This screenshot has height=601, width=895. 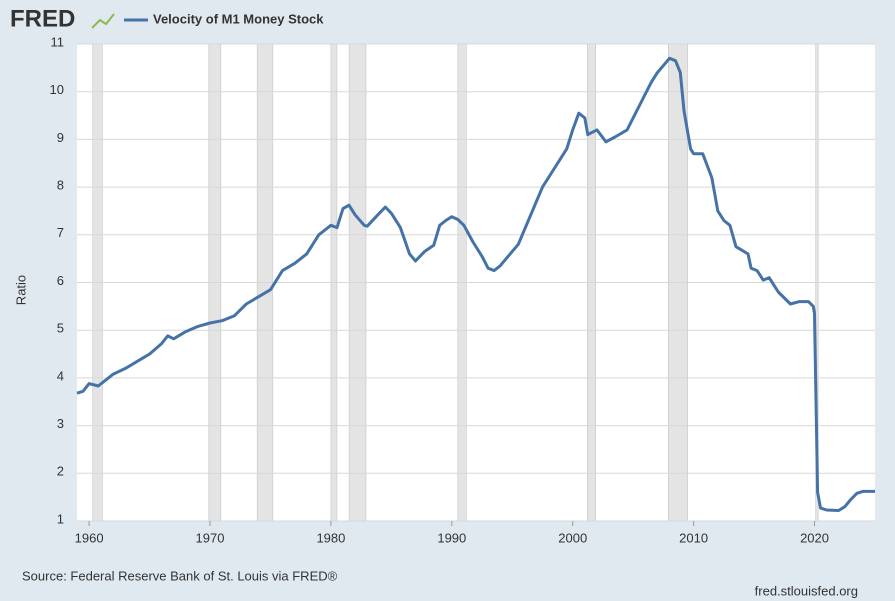 I want to click on y-tick-label: 4, so click(x=60, y=375).